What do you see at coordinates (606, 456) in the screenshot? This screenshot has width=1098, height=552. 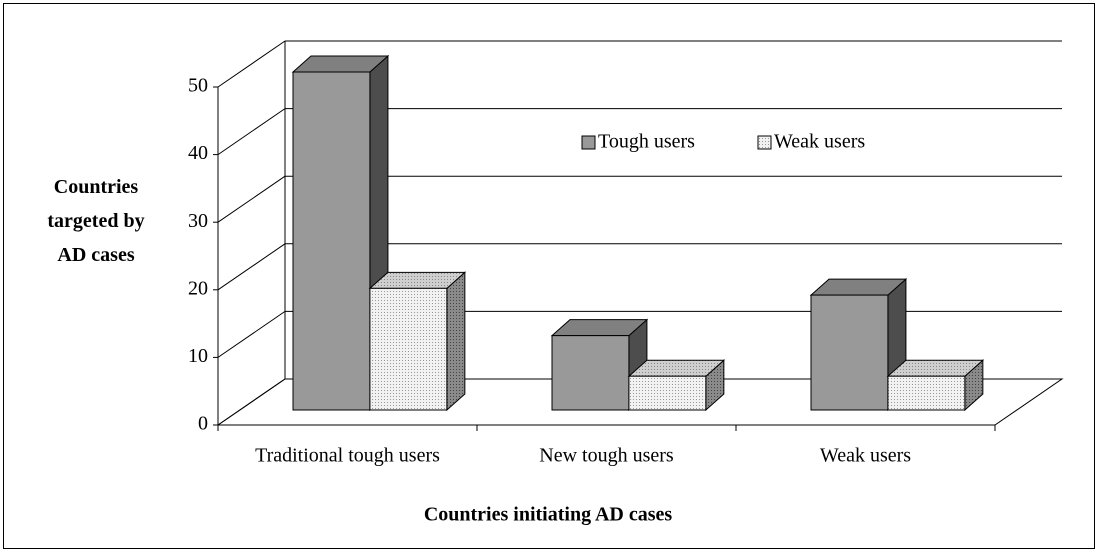 I see `x-tick-label: New tough users` at bounding box center [606, 456].